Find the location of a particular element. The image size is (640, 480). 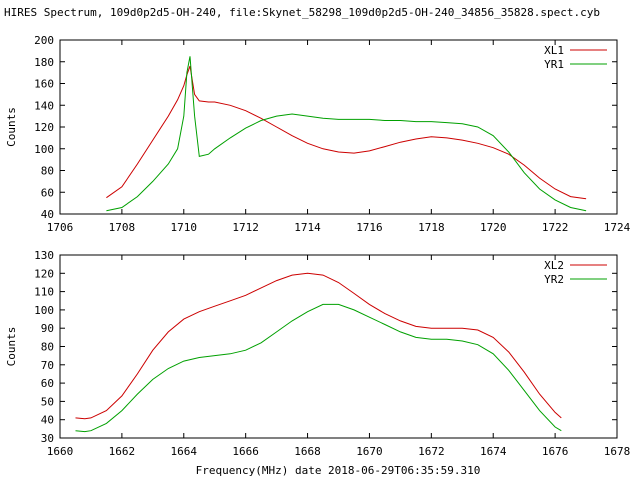

x-tick-label: 1668 is located at coordinates (307, 451).